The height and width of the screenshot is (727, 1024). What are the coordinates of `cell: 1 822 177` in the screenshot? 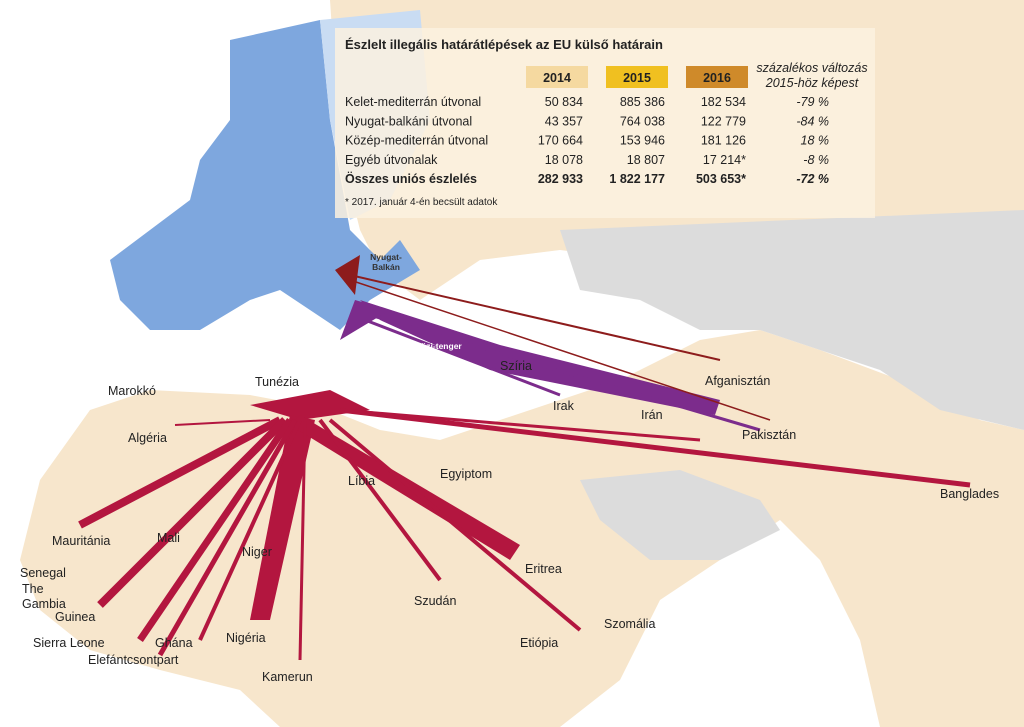 It's located at (637, 179).